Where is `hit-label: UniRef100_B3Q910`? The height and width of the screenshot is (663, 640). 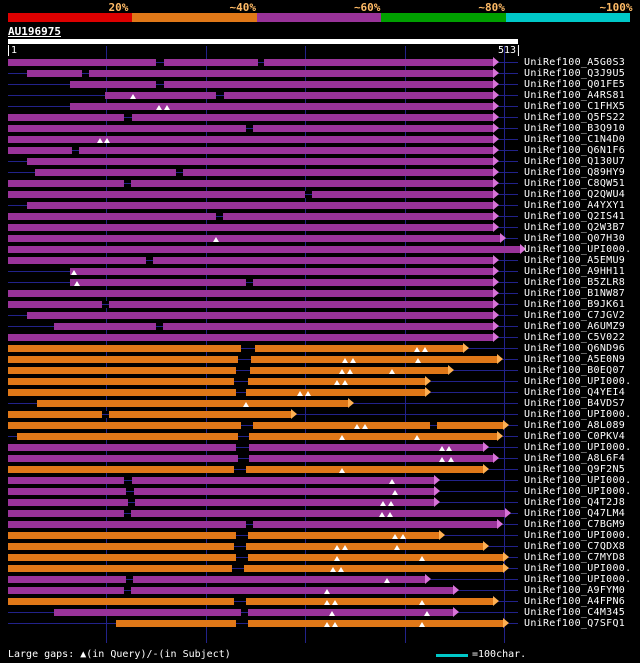 hit-label: UniRef100_B3Q910 is located at coordinates (575, 128).